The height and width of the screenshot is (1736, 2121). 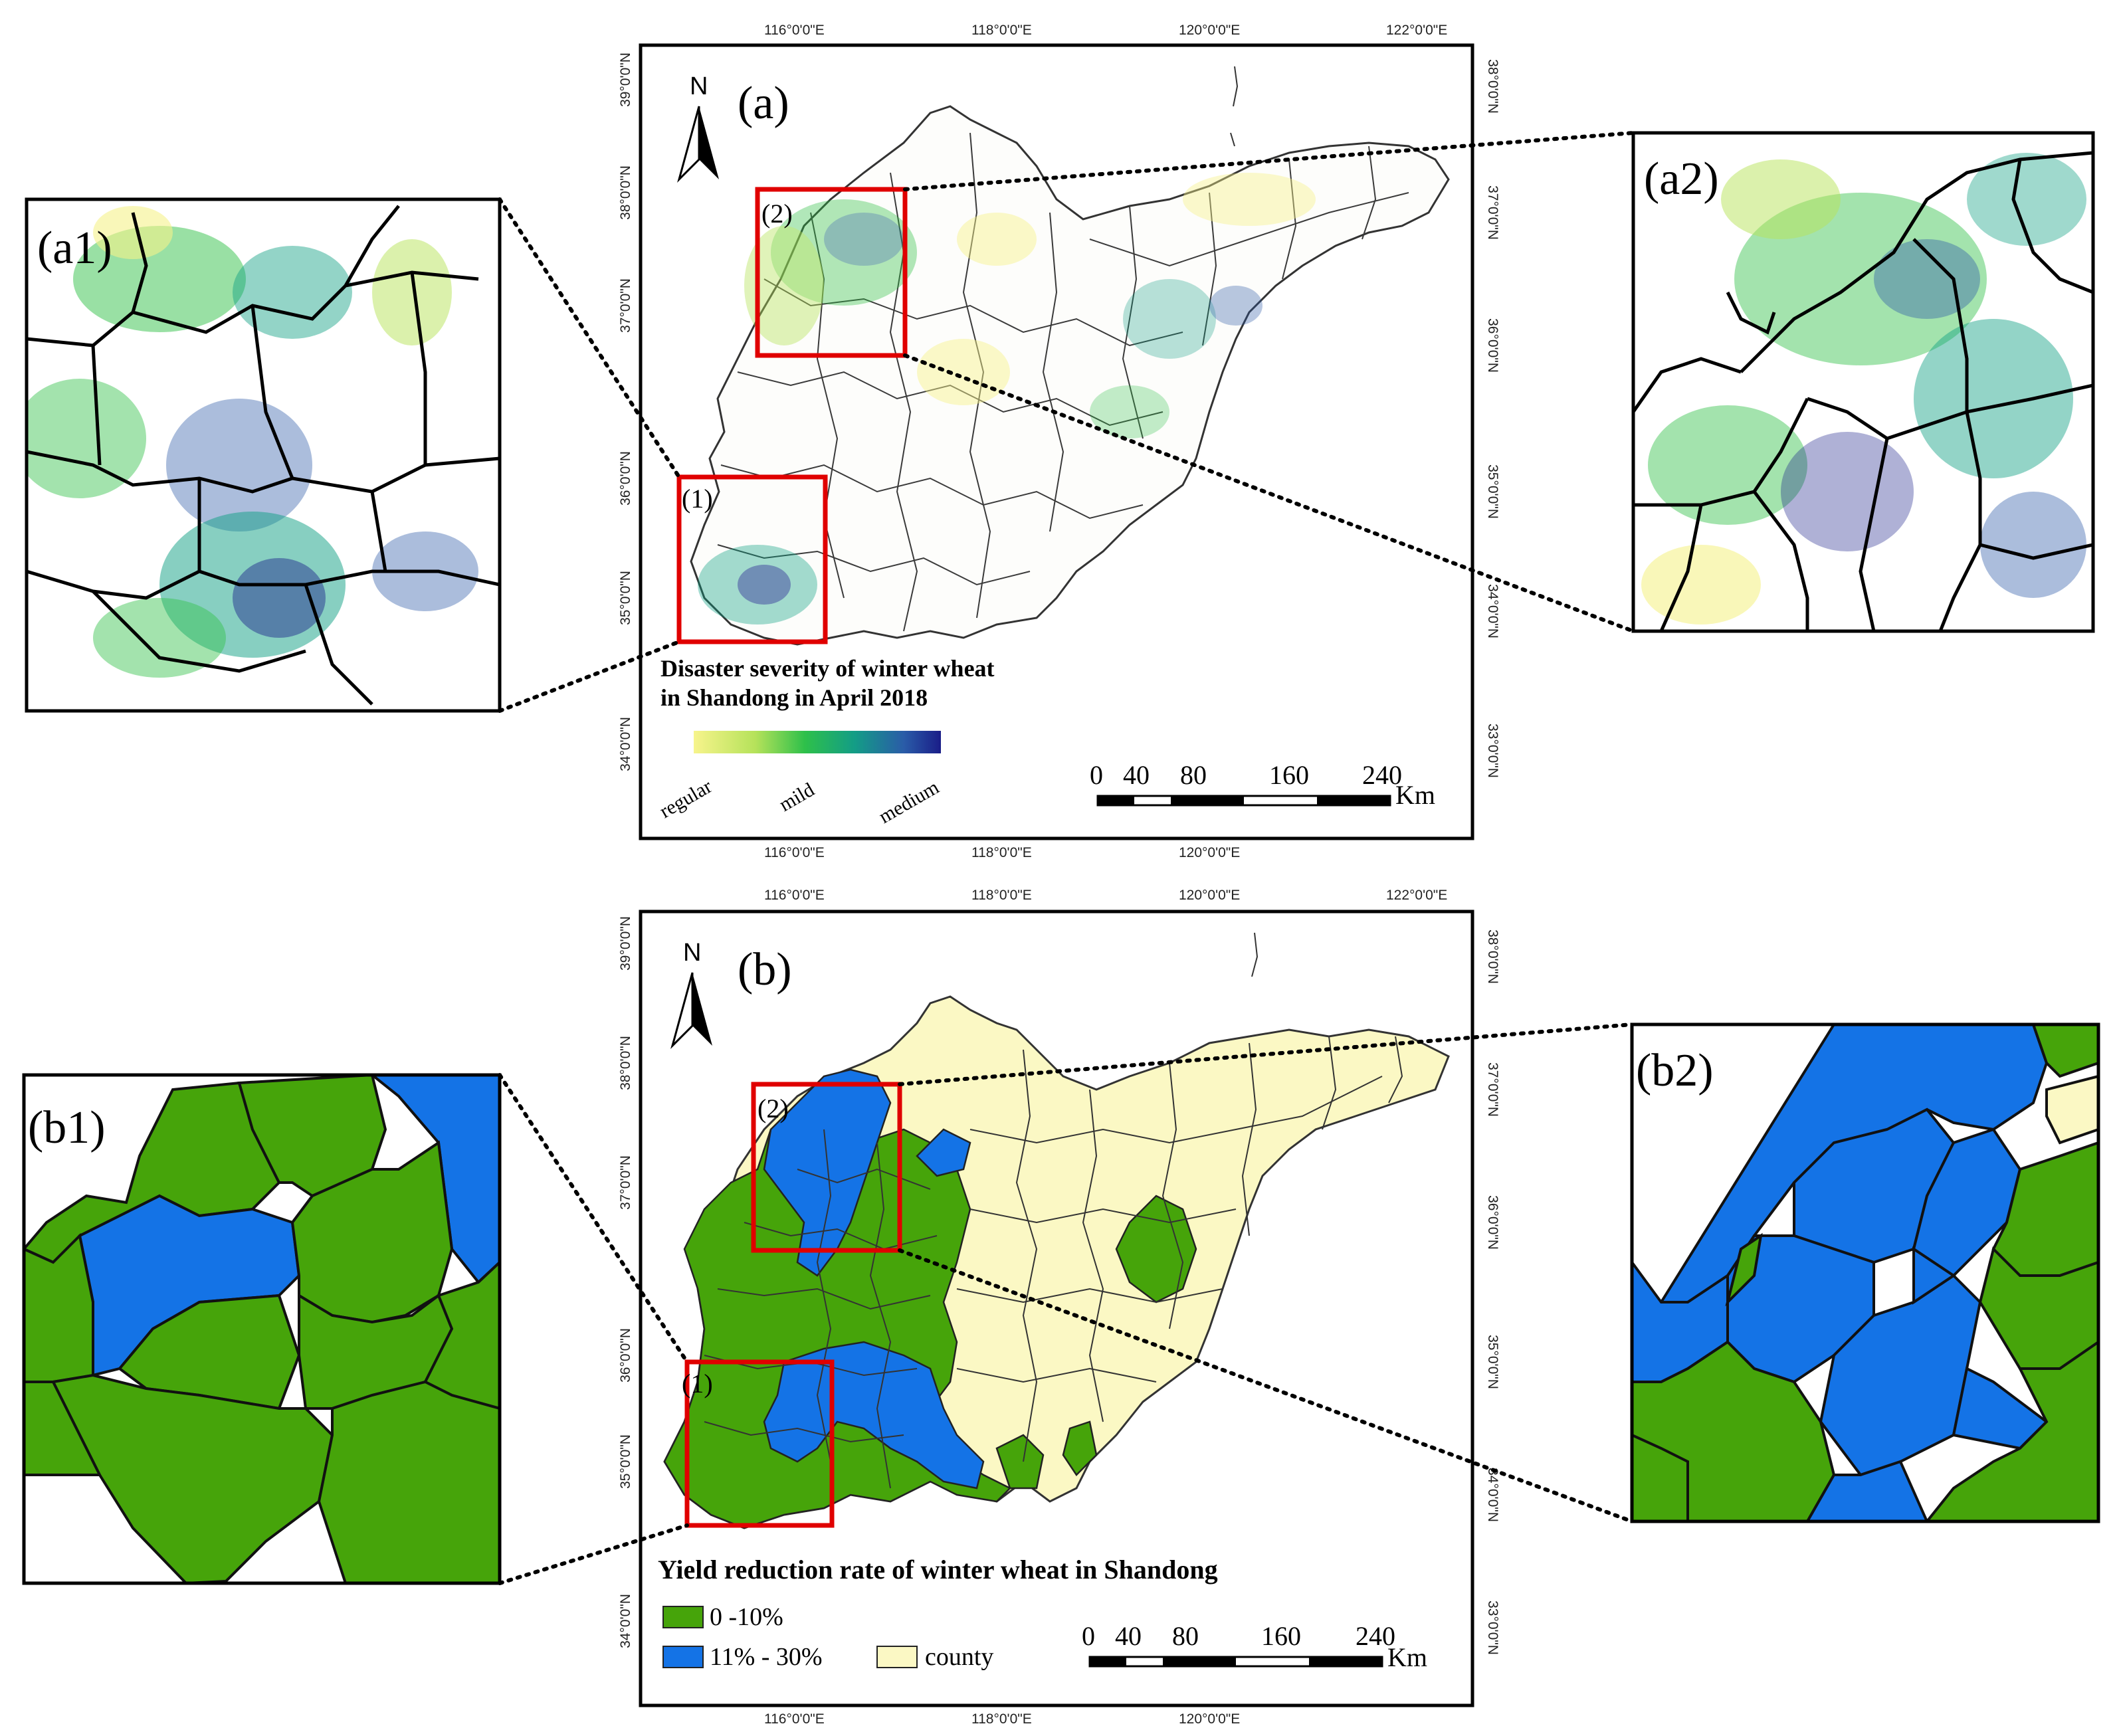 I want to click on legend-label-11-30: 11% - 30%, so click(x=766, y=1657).